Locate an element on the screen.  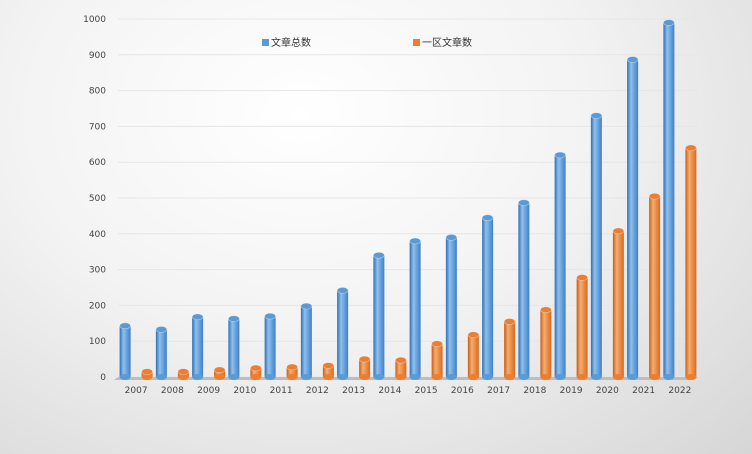
bar-q1-2017 is located at coordinates (509, 349).